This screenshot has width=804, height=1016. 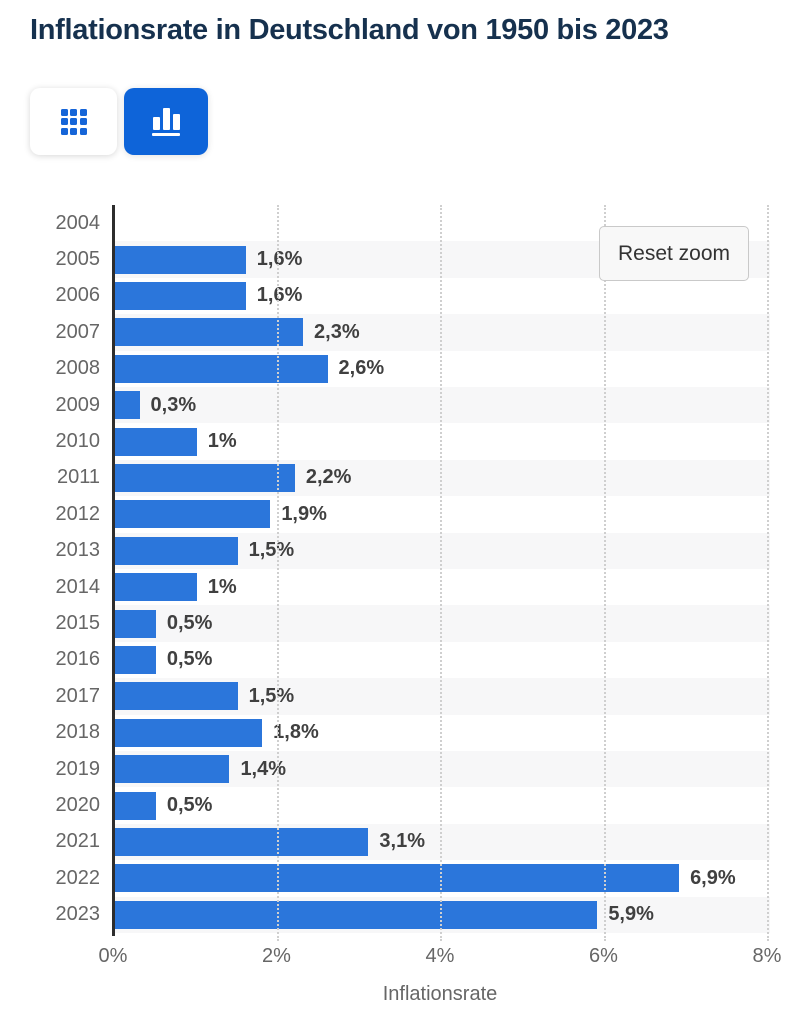 I want to click on chart-view-button, so click(x=166, y=121).